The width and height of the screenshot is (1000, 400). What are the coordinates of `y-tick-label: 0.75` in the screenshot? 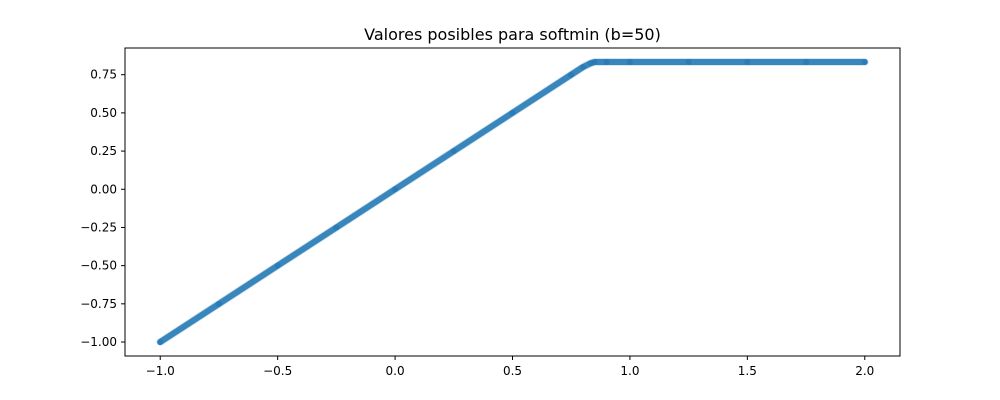 It's located at (103, 75).